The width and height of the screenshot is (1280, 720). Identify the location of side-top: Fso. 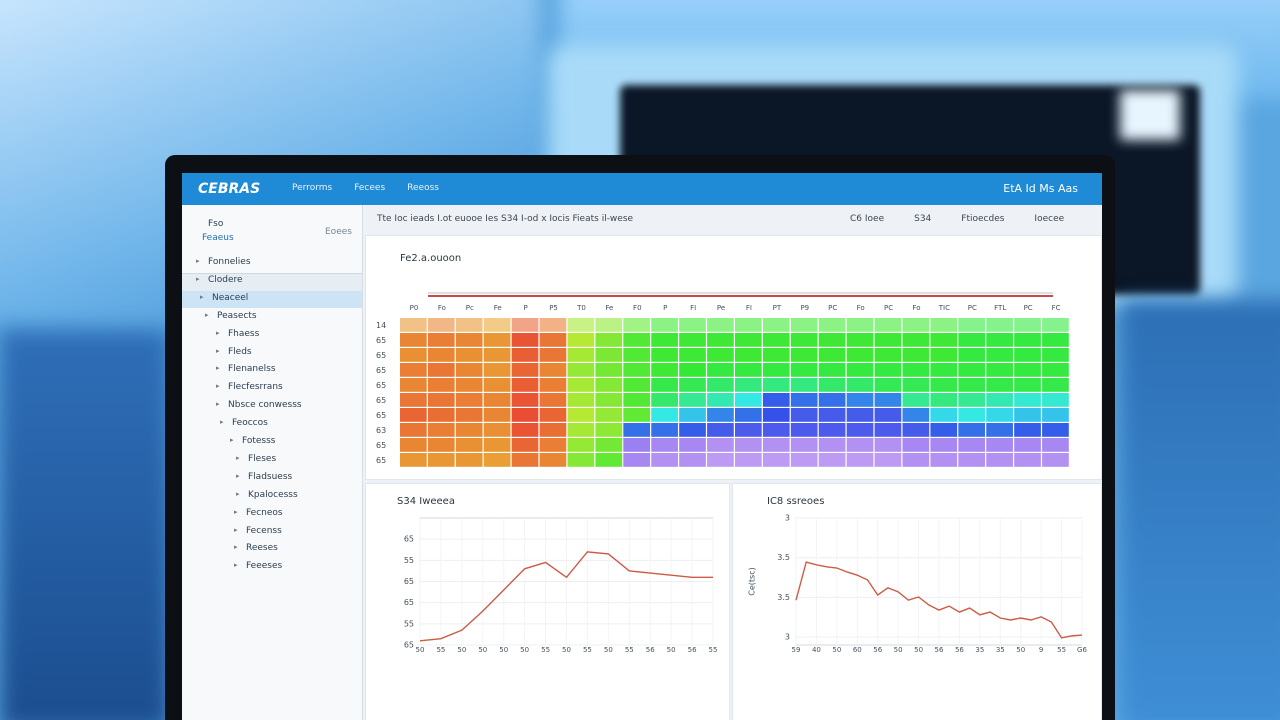
(216, 224).